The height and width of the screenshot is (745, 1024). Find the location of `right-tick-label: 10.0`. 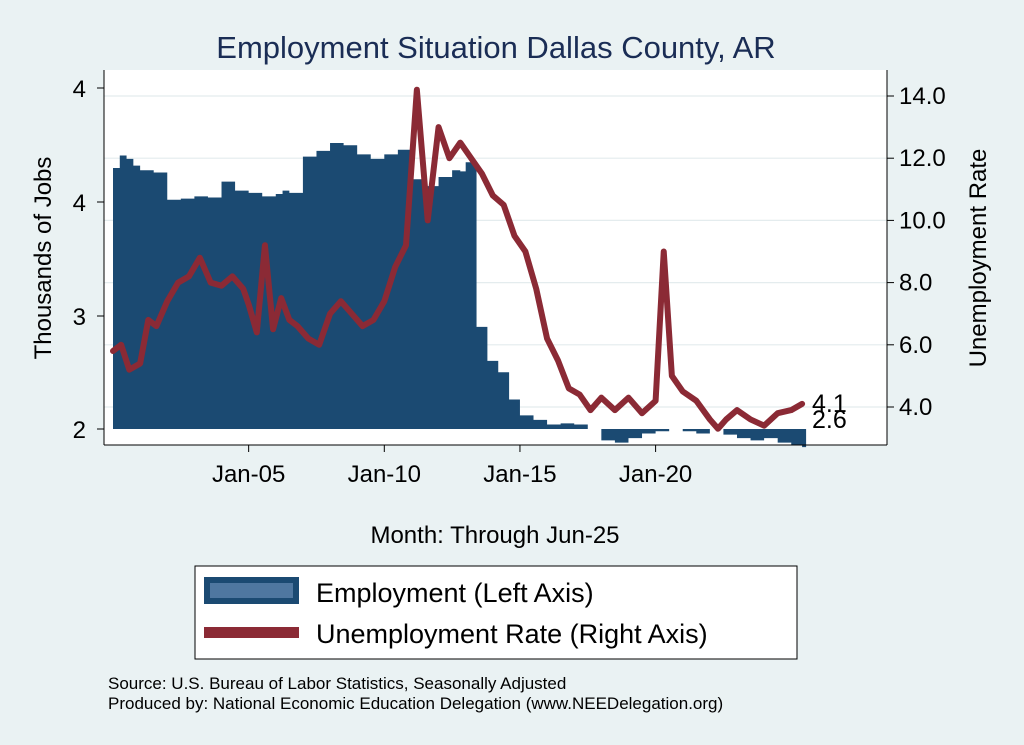

right-tick-label: 10.0 is located at coordinates (922, 220).